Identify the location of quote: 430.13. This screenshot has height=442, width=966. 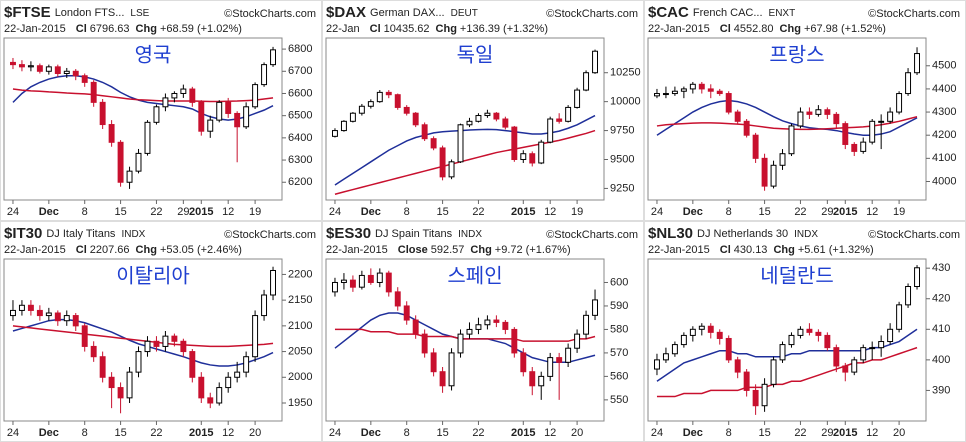
(751, 250).